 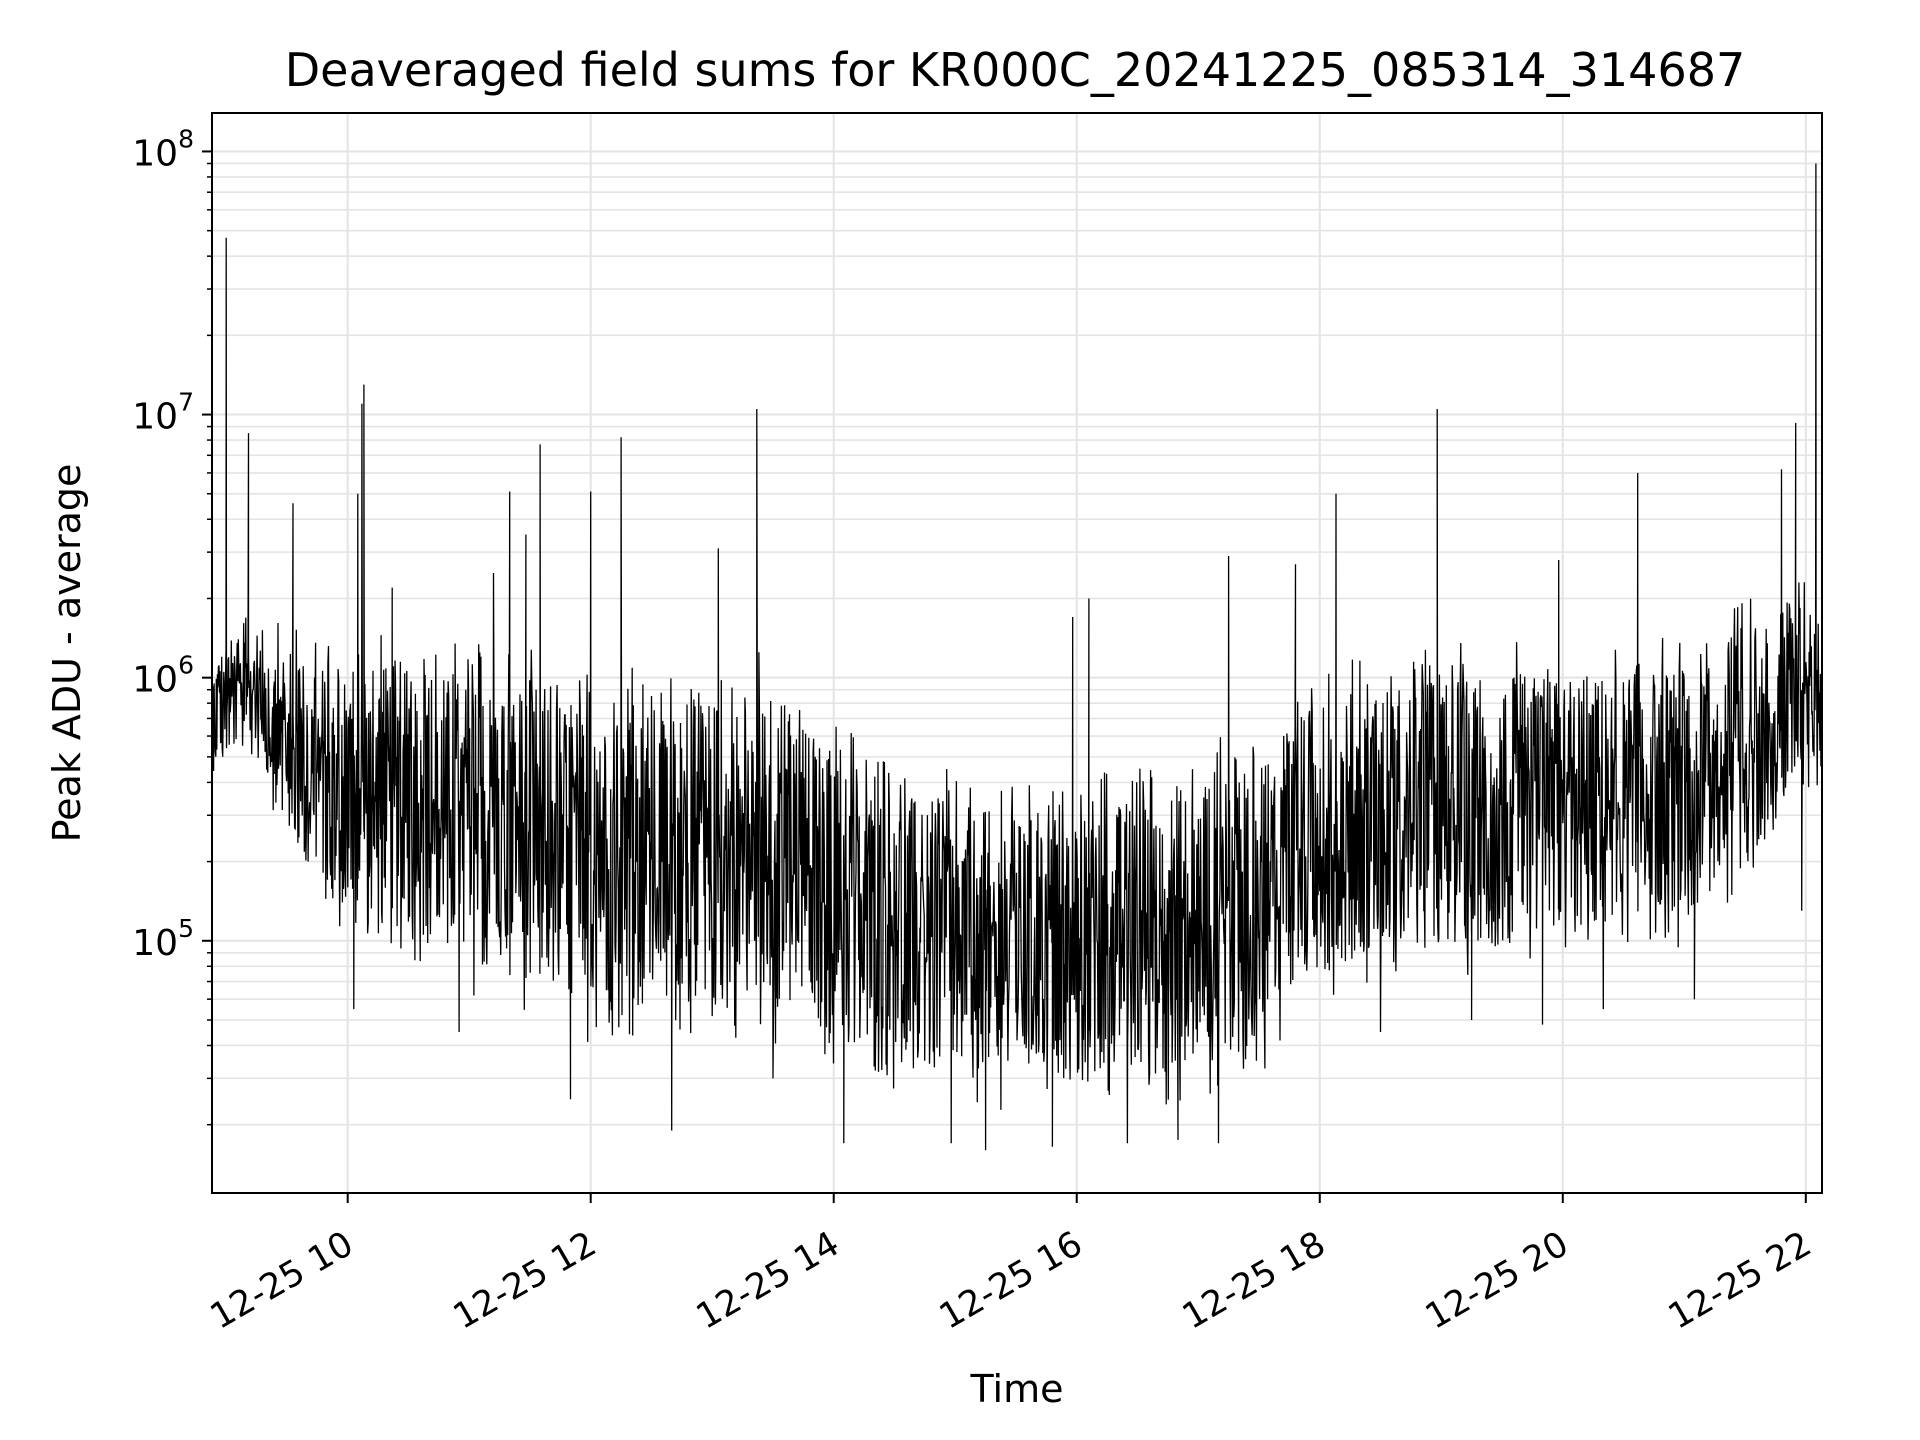 What do you see at coordinates (186, 402) in the screenshot?
I see `y-tick-exponent: 7` at bounding box center [186, 402].